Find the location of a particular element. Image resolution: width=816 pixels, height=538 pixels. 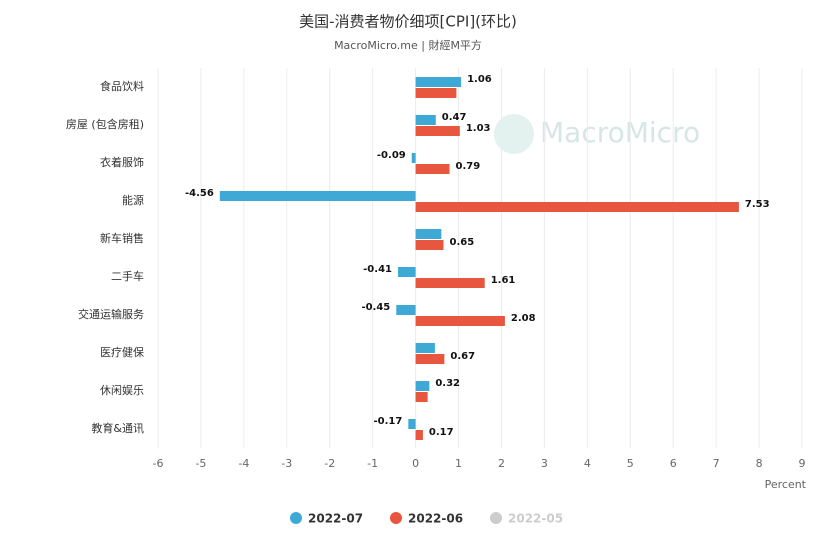

y-tick-label: 医疗健保 is located at coordinates (122, 352).